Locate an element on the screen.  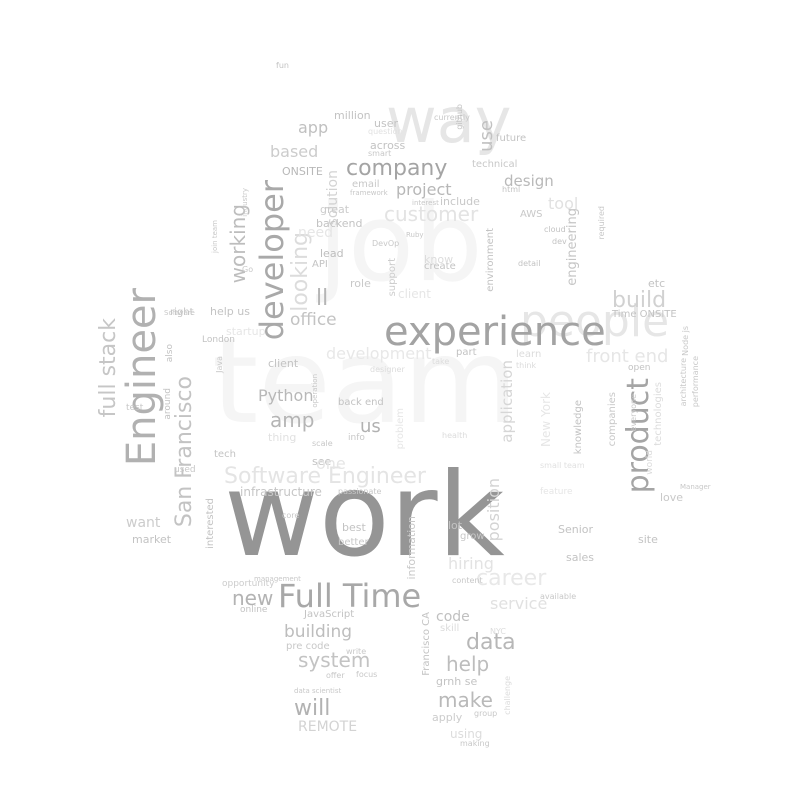
cloud-word: part is located at coordinates (466, 352).